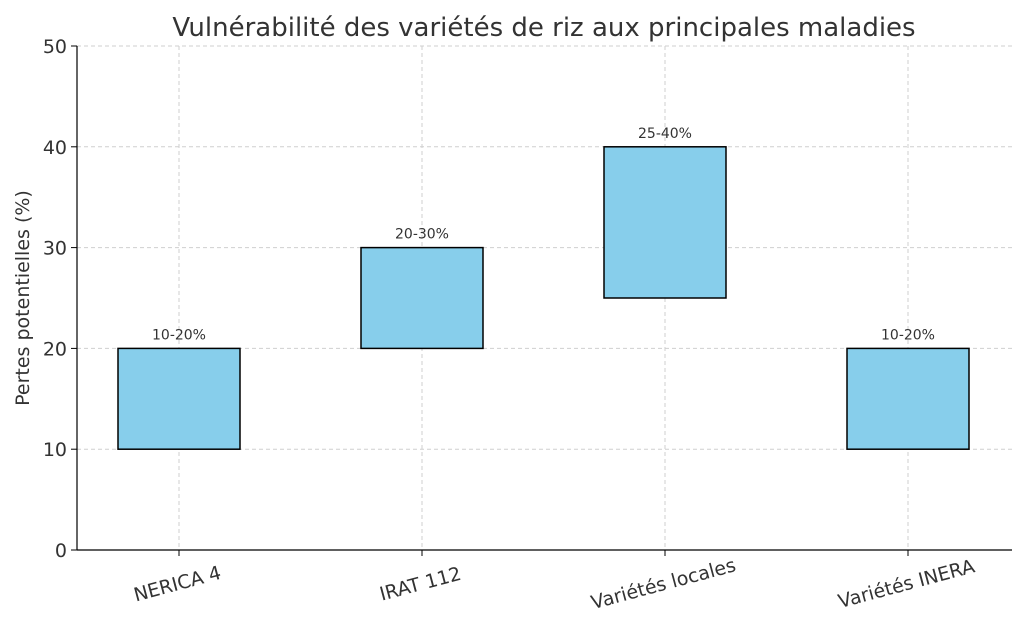 Image resolution: width=1024 pixels, height=638 pixels. I want to click on x-tick-label: NERICA 4, so click(177, 584).